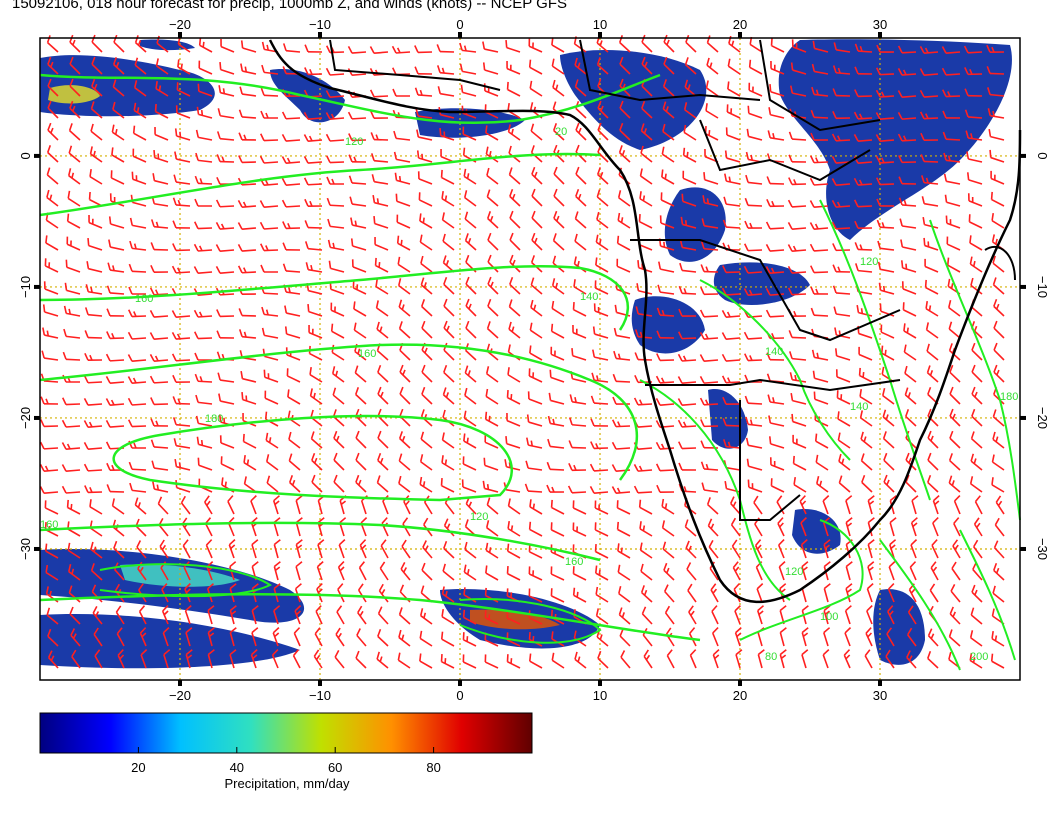 Image resolution: width=1056 pixels, height=816 pixels. Describe the element at coordinates (600, 24) in the screenshot. I see `lon-tick-label-top: 10` at that location.